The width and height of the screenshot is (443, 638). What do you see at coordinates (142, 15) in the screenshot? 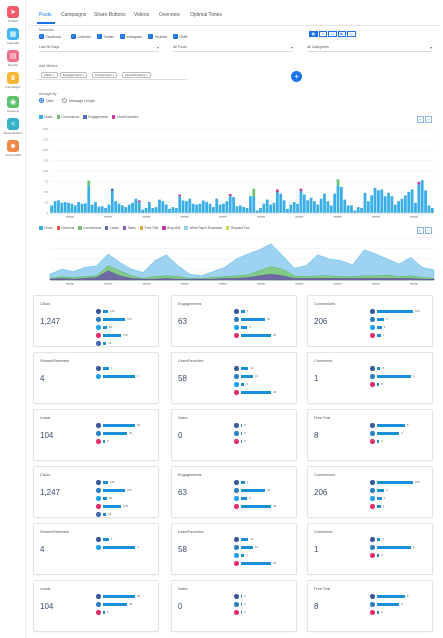
I see `tab-videos: Videos` at bounding box center [142, 15].